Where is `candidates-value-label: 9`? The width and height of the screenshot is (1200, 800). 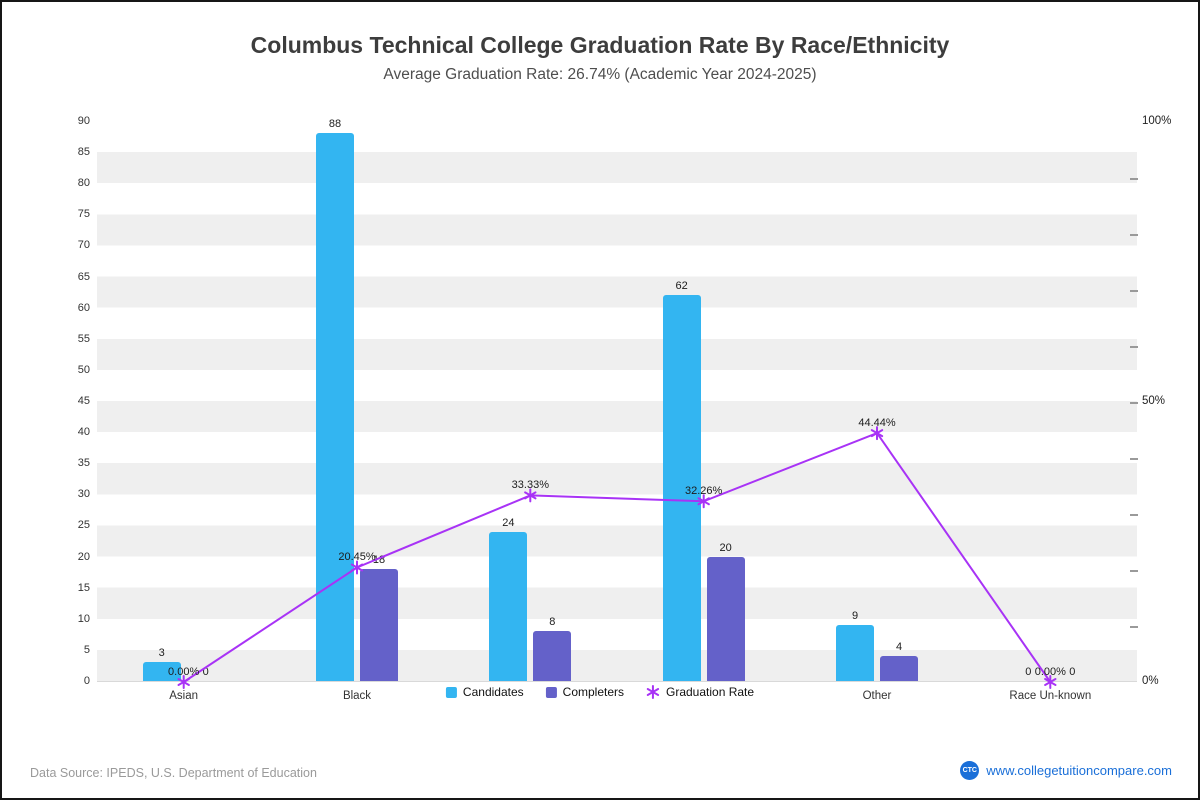
candidates-value-label: 9 is located at coordinates (855, 616).